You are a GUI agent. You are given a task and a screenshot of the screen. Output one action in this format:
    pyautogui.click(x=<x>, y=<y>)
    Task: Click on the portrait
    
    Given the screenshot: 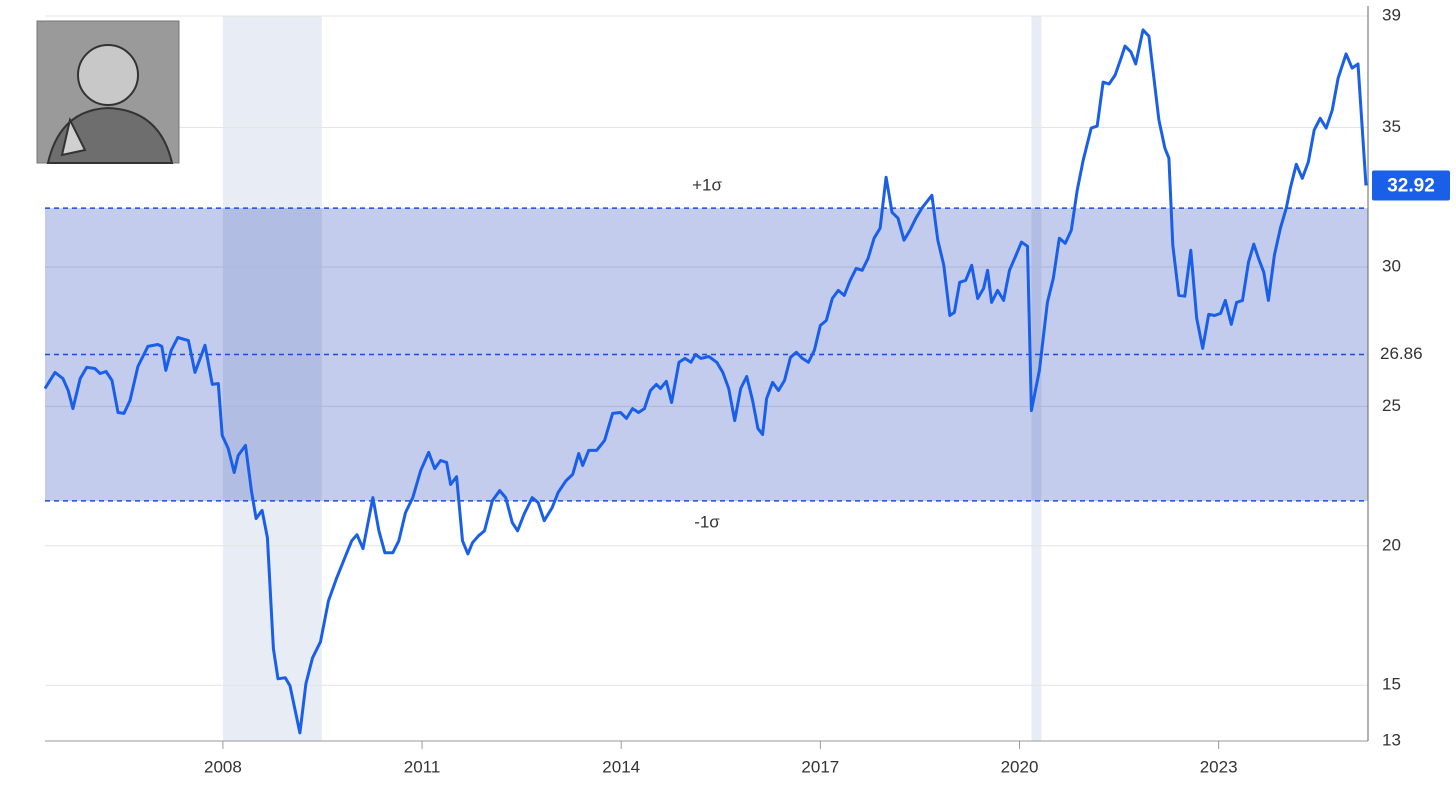 What is the action you would take?
    pyautogui.click(x=108, y=92)
    